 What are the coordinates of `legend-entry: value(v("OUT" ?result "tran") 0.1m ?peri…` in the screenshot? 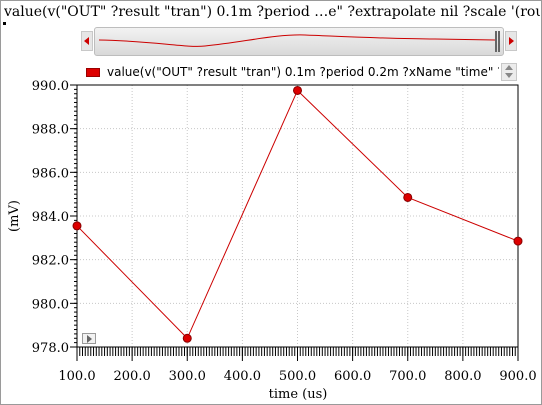 It's located at (303, 72).